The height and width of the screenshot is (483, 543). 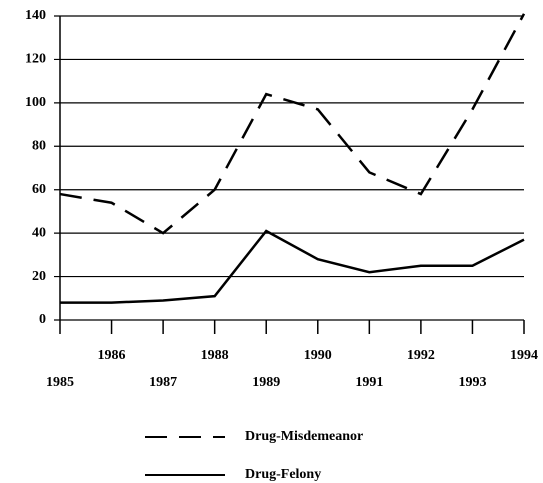 I want to click on x-tick-label: 1993, so click(x=472, y=382).